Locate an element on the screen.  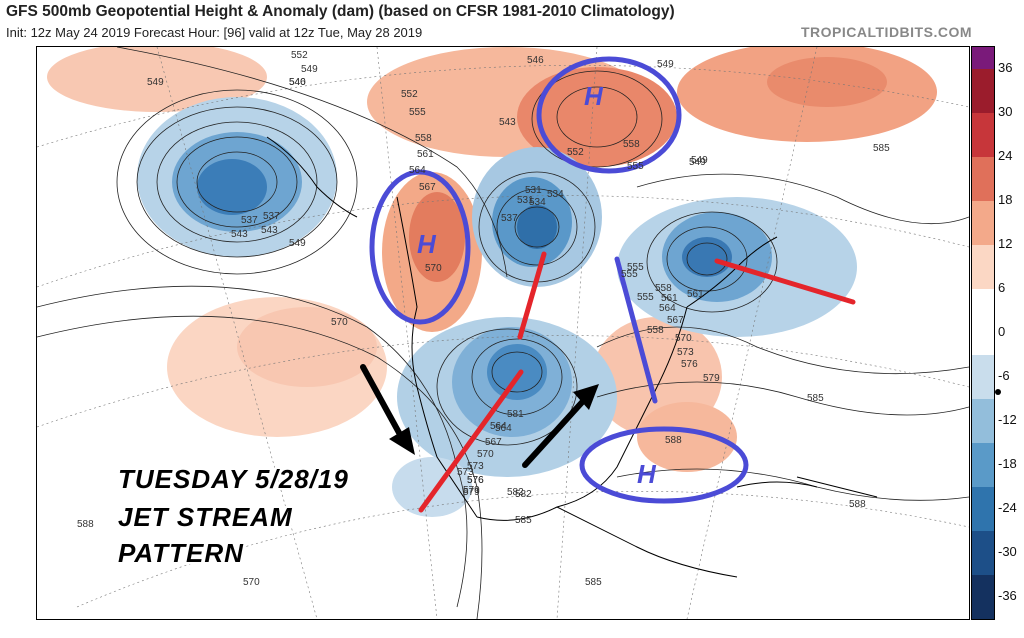
annotation-line3: PATTERN is located at coordinates (181, 553).